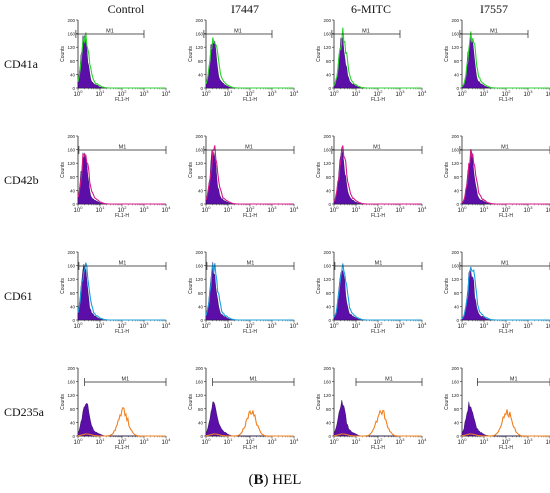 This screenshot has width=550, height=493. Describe the element at coordinates (259, 480) in the screenshot. I see `caption-label: B` at that location.